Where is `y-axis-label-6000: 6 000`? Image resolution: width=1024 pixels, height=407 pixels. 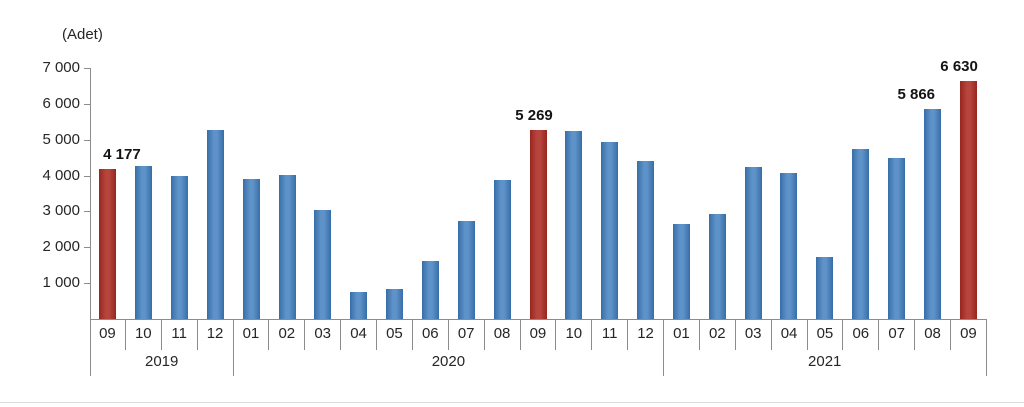 y-axis-label-6000: 6 000 is located at coordinates (61, 103).